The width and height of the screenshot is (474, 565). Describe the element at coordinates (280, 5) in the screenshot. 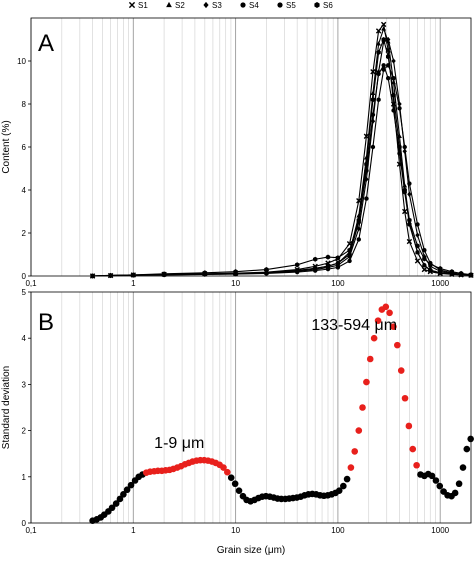

I see `legend-marker-s5` at that location.